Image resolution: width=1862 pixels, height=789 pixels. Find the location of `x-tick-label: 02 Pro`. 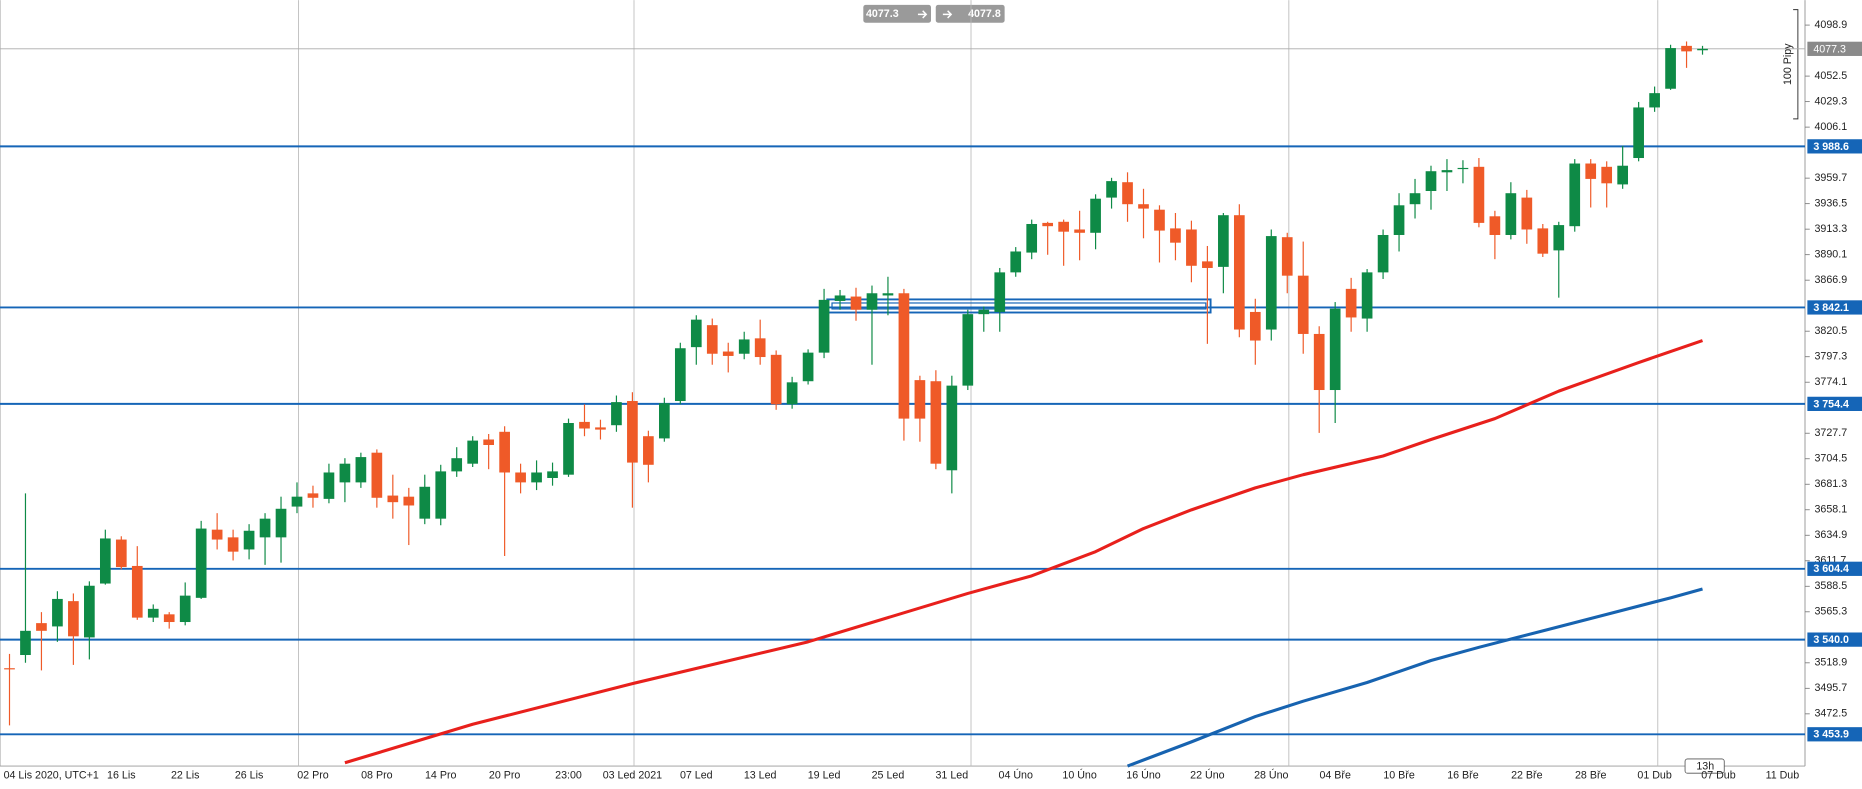

x-tick-label: 02 Pro is located at coordinates (313, 775).